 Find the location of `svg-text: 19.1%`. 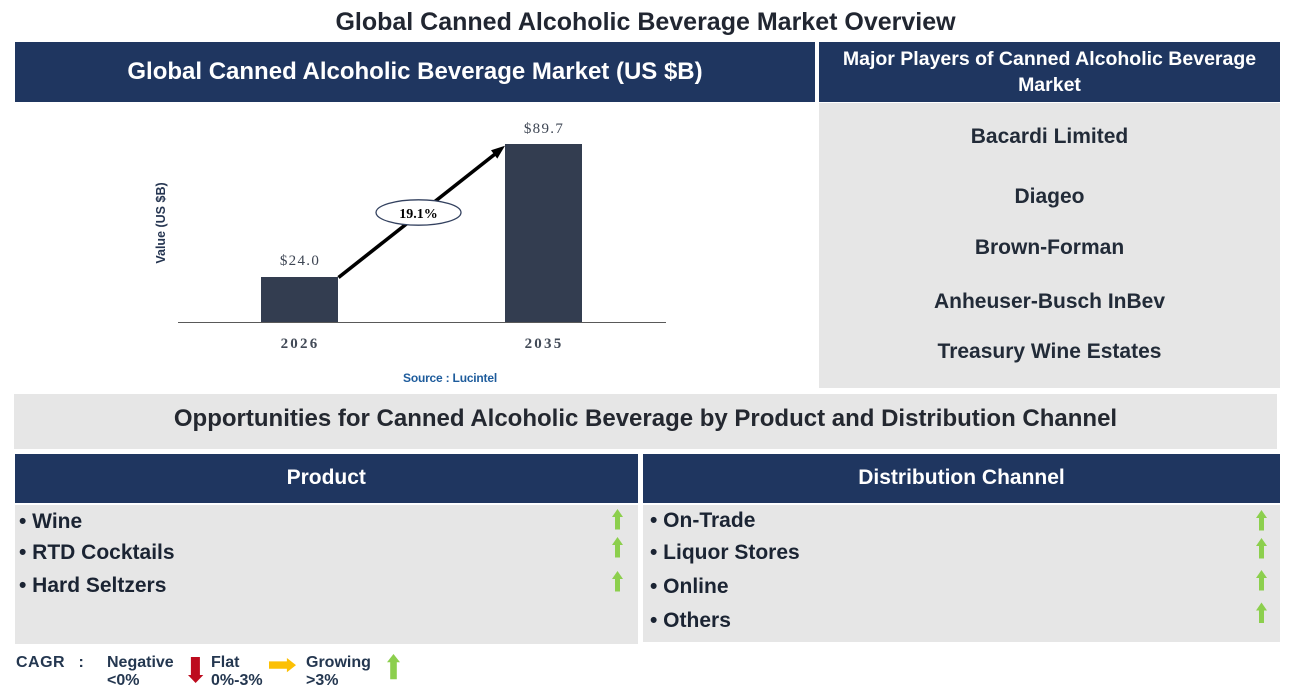

svg-text: 19.1% is located at coordinates (418, 214).